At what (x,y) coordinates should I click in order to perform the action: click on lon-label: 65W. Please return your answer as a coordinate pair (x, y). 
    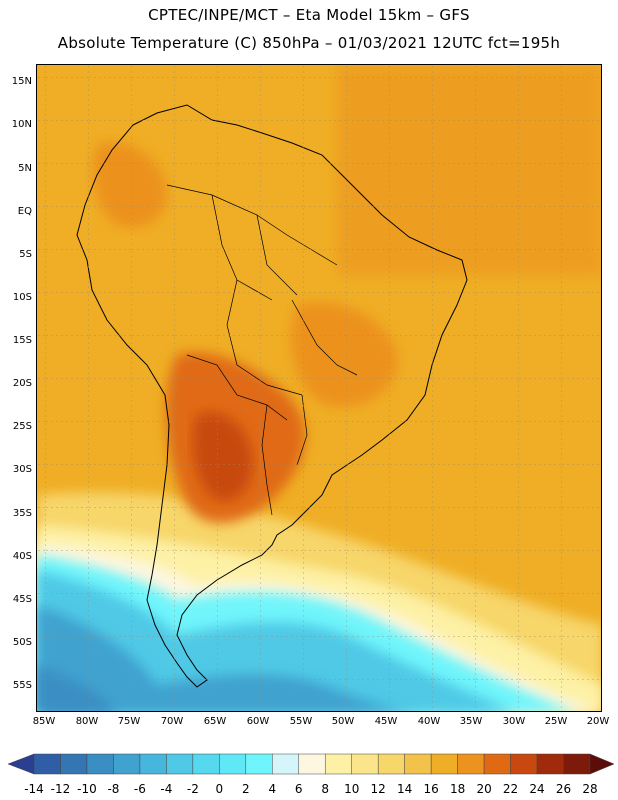
    Looking at the image, I should click on (215, 721).